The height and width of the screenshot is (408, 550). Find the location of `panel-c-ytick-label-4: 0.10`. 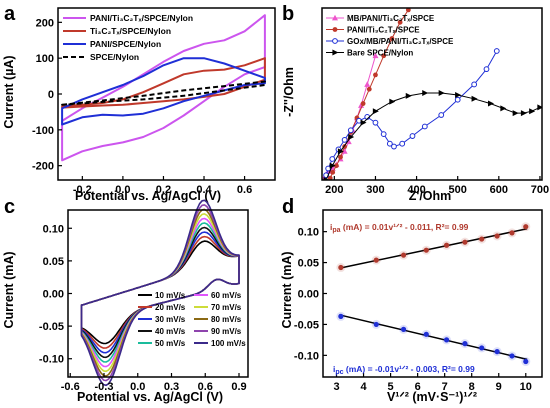

panel-c-ytick-label-4: 0.10 is located at coordinates (53, 229).